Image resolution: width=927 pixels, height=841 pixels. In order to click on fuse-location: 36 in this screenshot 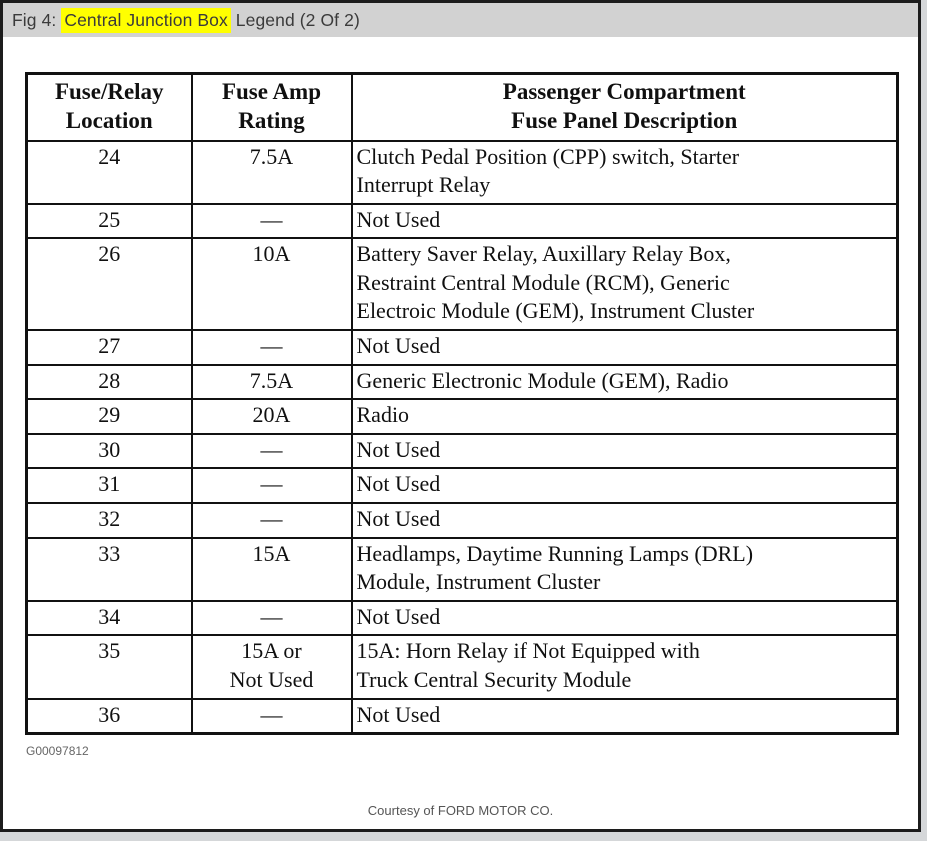, I will do `click(109, 716)`.